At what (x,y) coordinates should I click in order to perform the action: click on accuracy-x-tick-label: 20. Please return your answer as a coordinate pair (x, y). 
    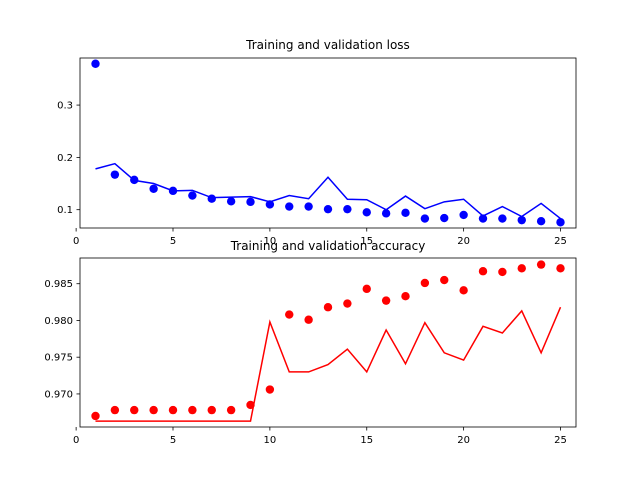
    Looking at the image, I should click on (463, 440).